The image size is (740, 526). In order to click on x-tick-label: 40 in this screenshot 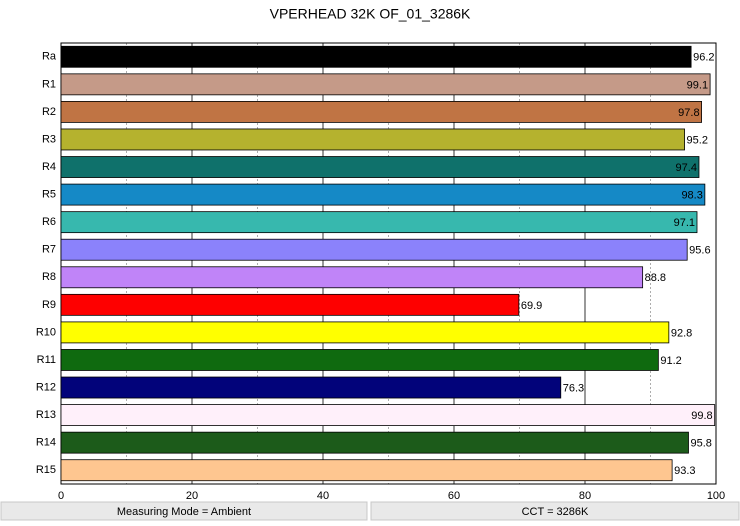, I will do `click(323, 496)`.